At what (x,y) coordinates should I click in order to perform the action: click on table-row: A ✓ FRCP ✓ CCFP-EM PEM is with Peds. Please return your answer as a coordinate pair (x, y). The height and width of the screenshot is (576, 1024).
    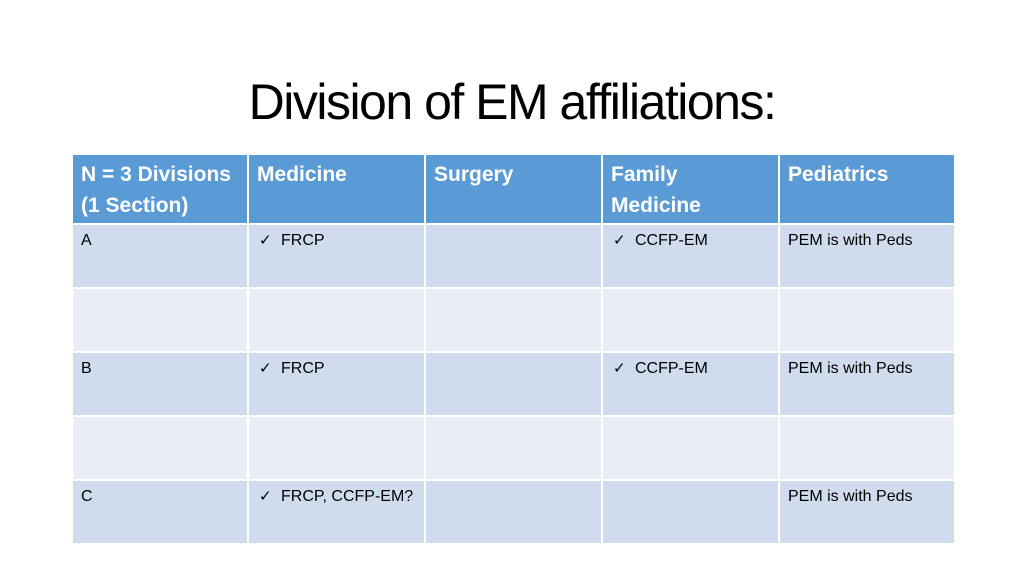
    Looking at the image, I should click on (513, 256).